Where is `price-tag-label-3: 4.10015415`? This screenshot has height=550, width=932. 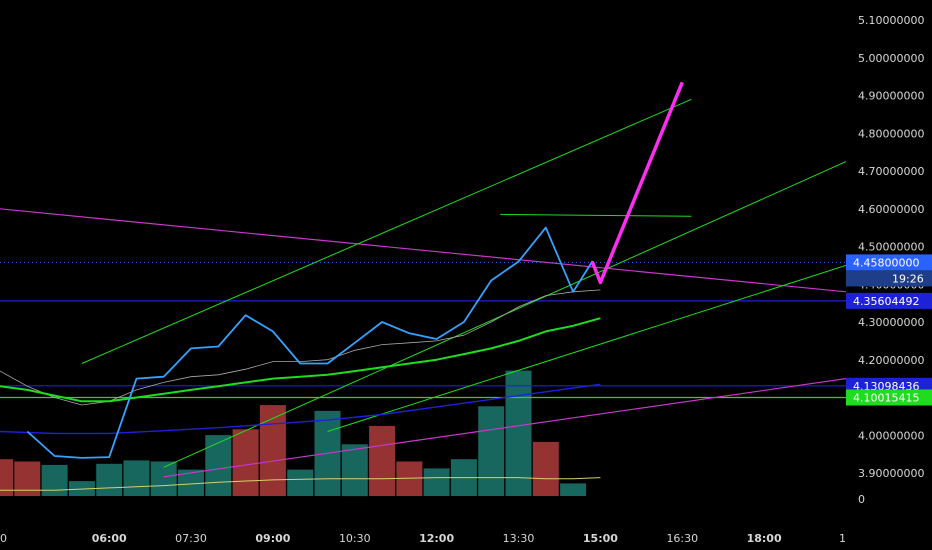 price-tag-label-3: 4.10015415 is located at coordinates (886, 398).